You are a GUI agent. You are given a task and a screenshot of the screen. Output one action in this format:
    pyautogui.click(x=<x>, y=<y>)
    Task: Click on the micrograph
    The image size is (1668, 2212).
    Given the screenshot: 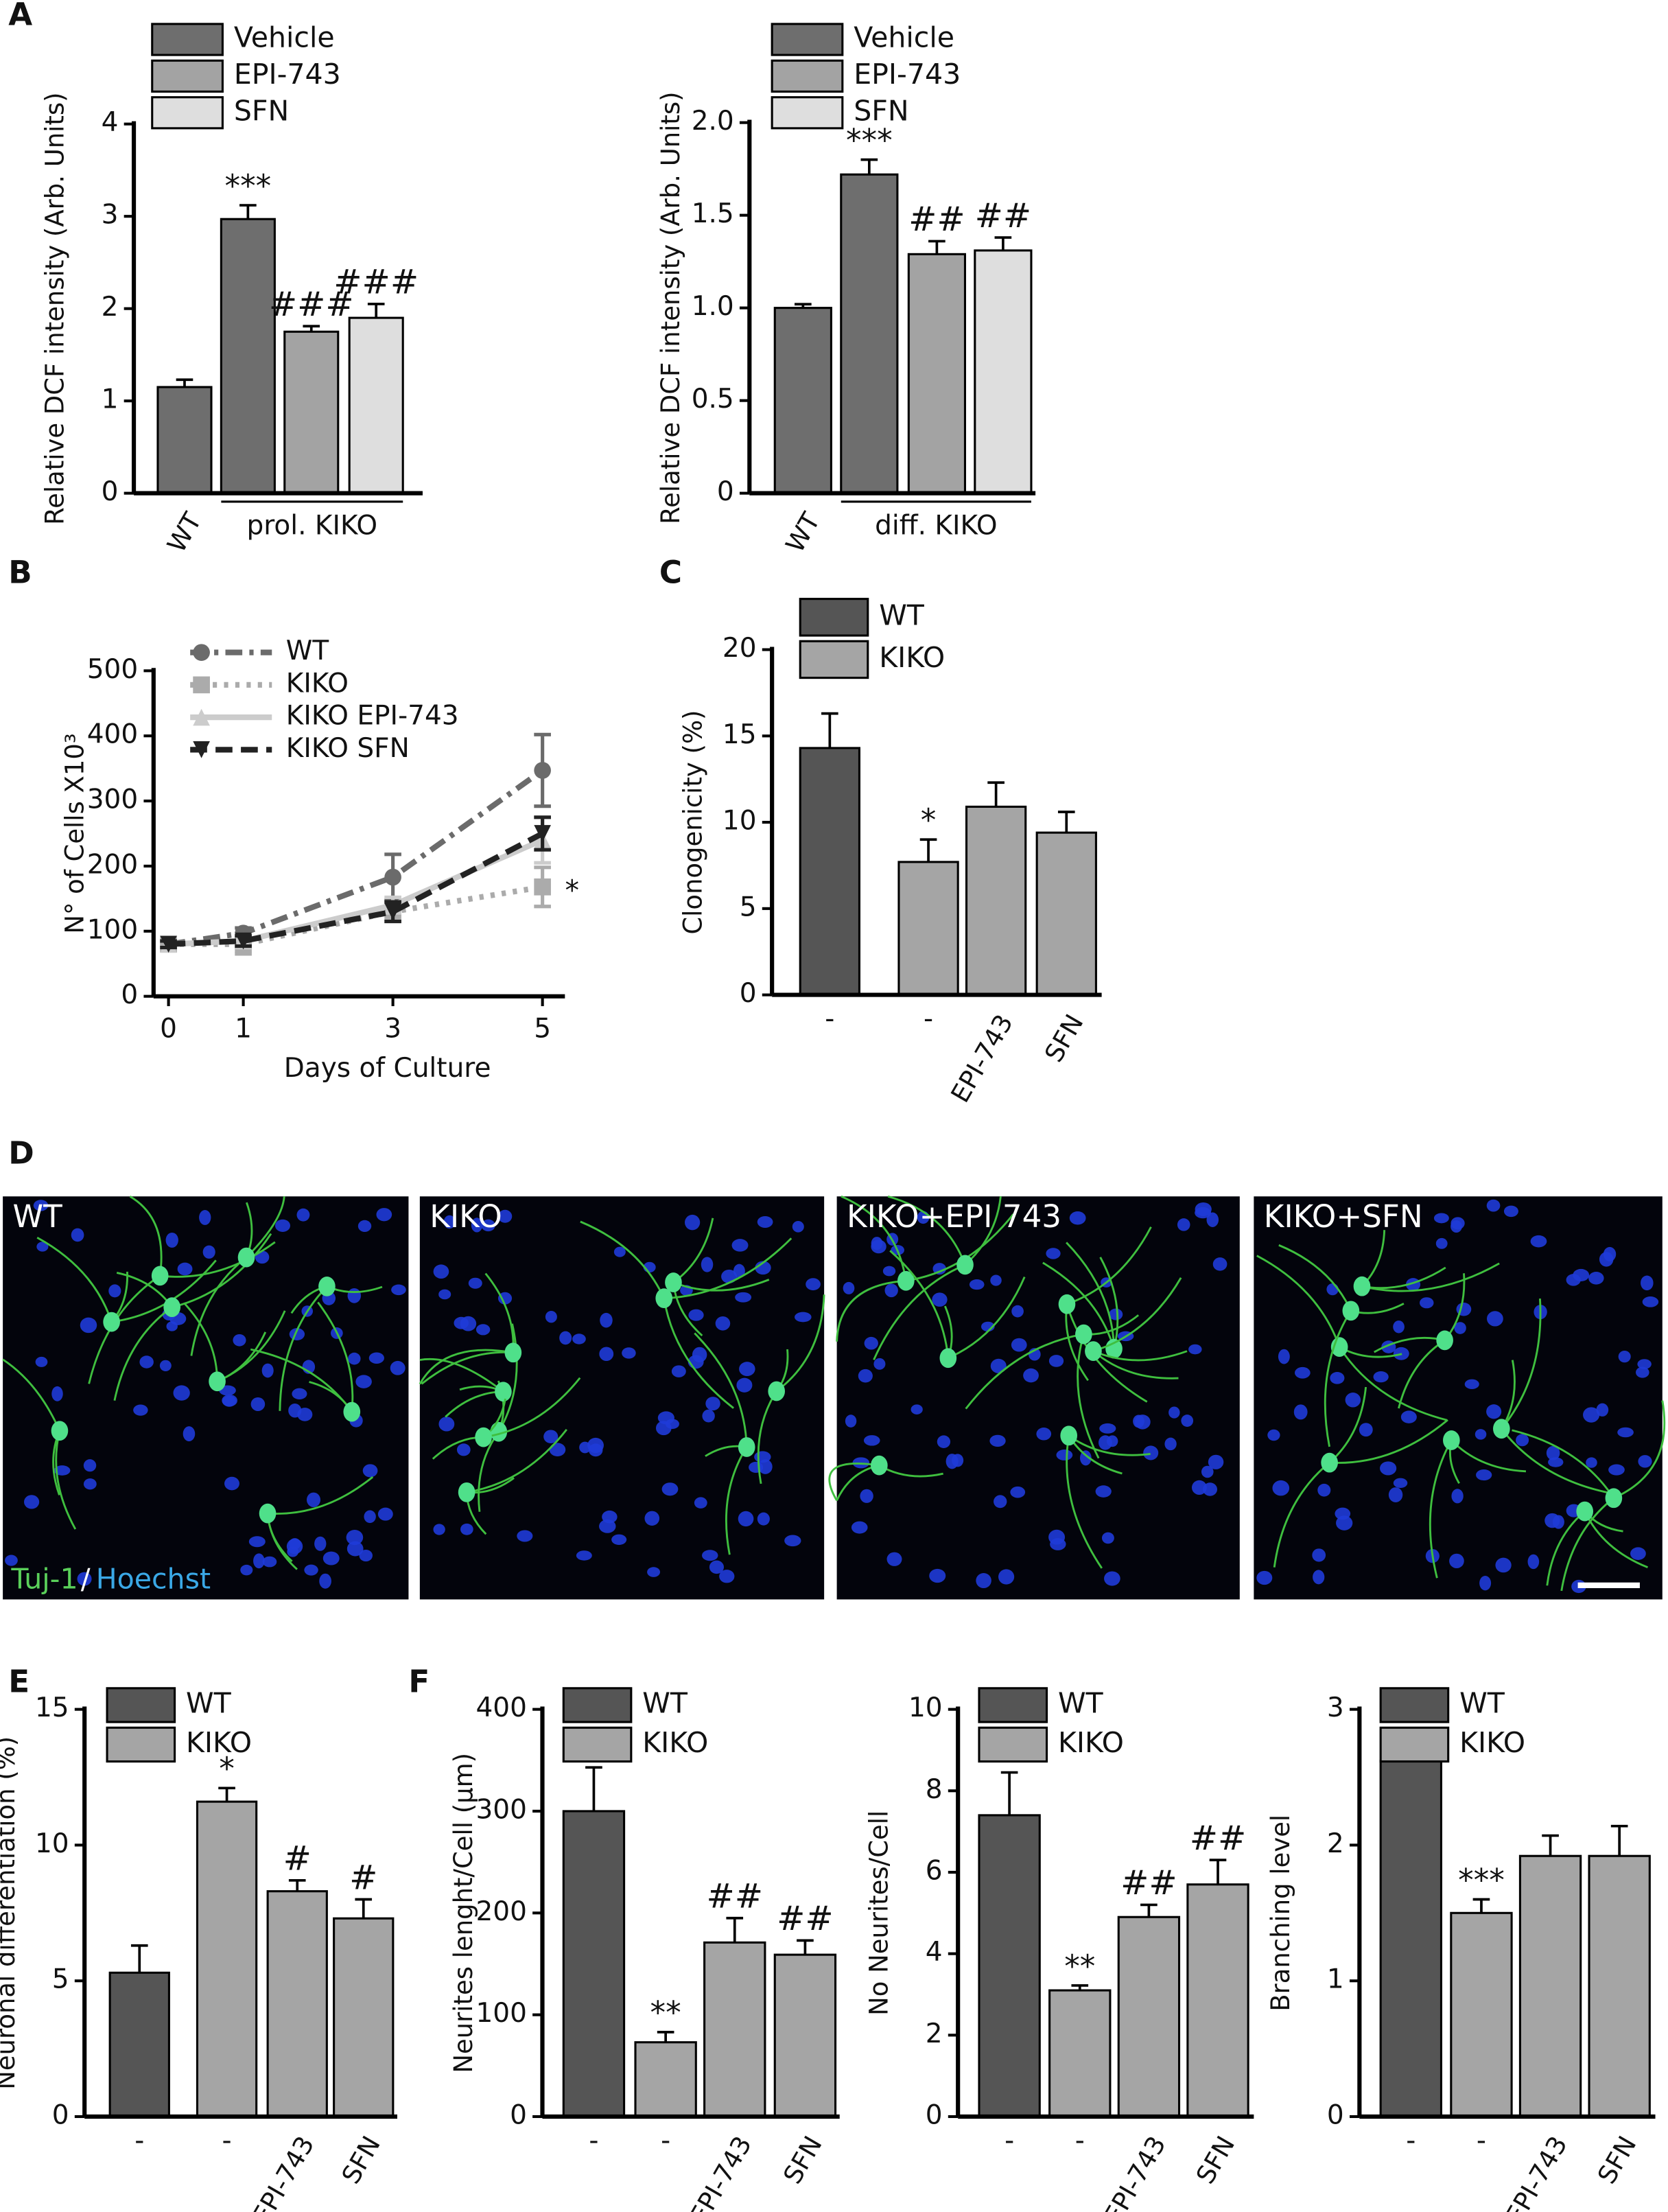 What is the action you would take?
    pyautogui.click(x=1458, y=1398)
    